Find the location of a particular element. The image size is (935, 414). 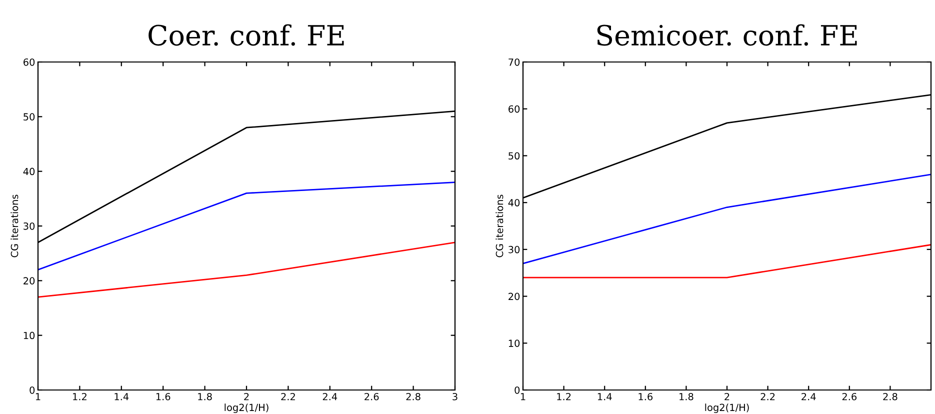

chart-title: Coer. conf. FE is located at coordinates (246, 35).